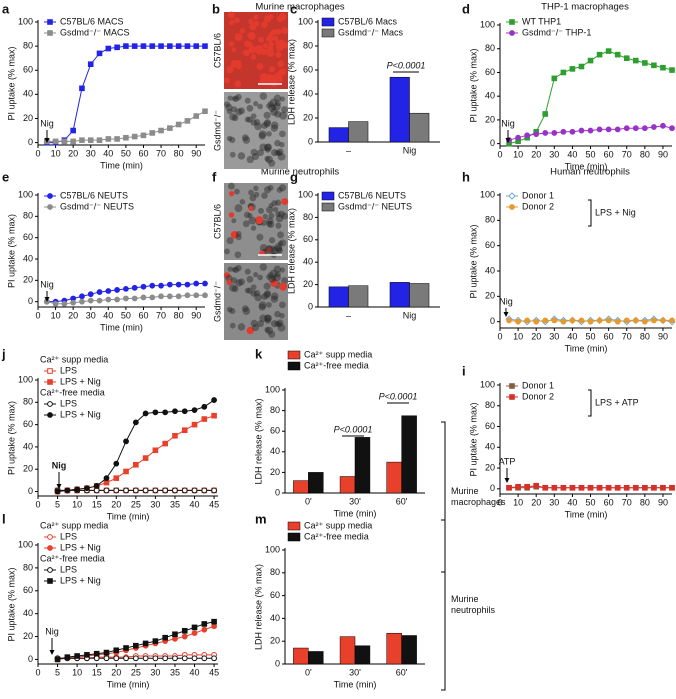  I want to click on x-tick-label: 90, so click(196, 315).